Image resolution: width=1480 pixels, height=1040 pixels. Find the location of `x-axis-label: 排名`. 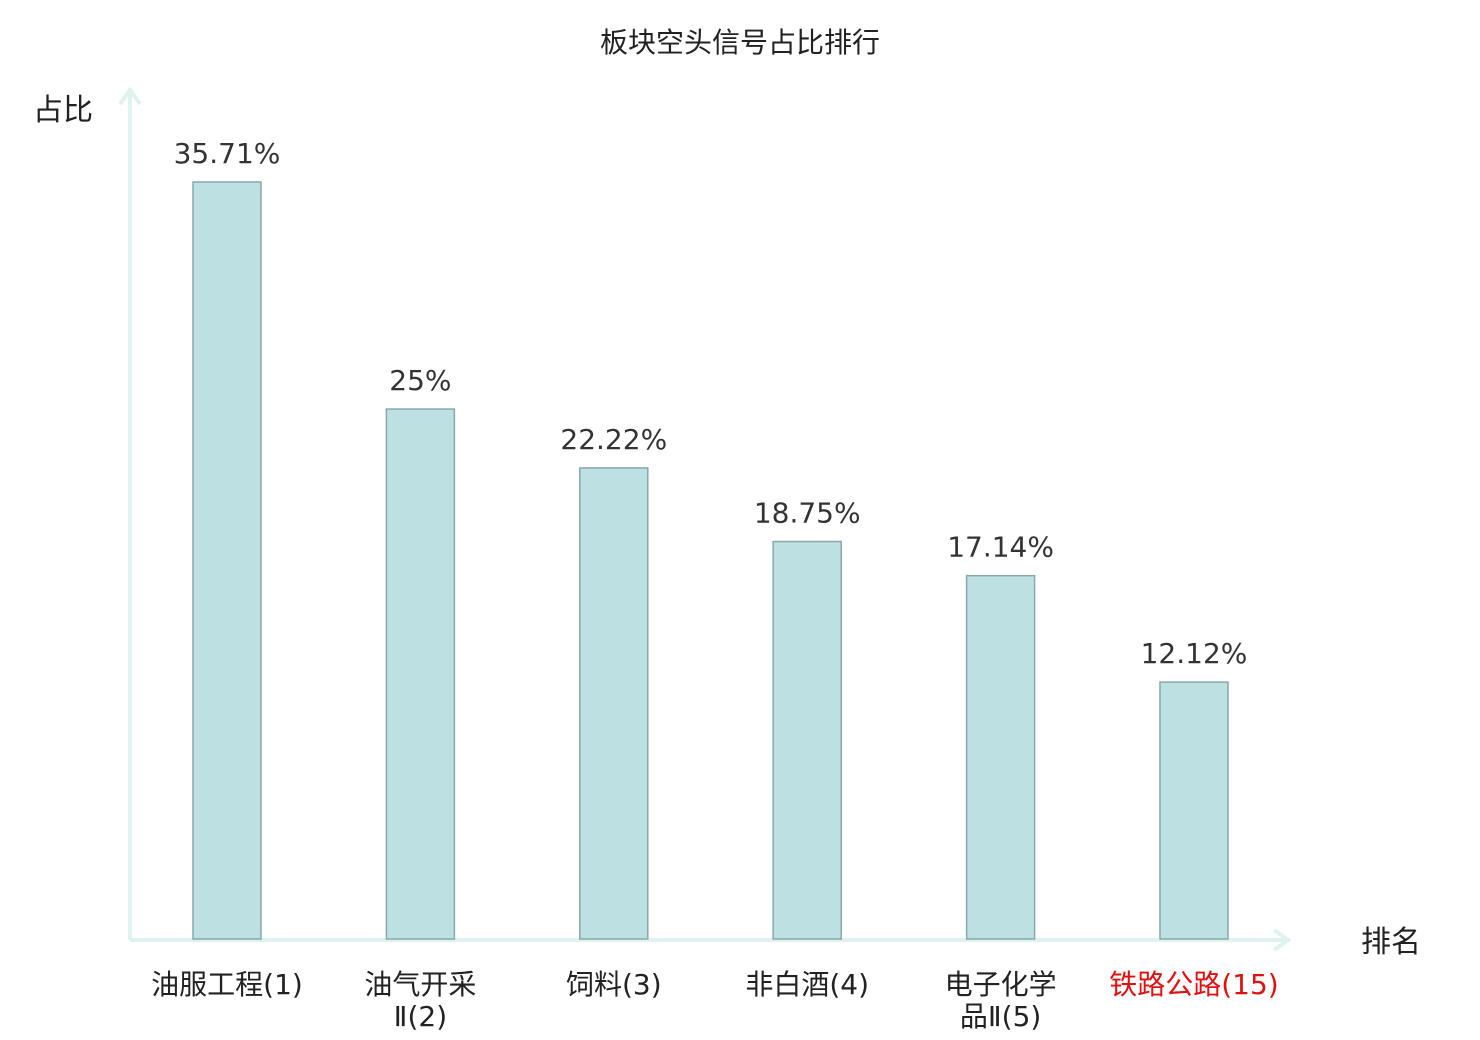

x-axis-label: 排名 is located at coordinates (1391, 942).